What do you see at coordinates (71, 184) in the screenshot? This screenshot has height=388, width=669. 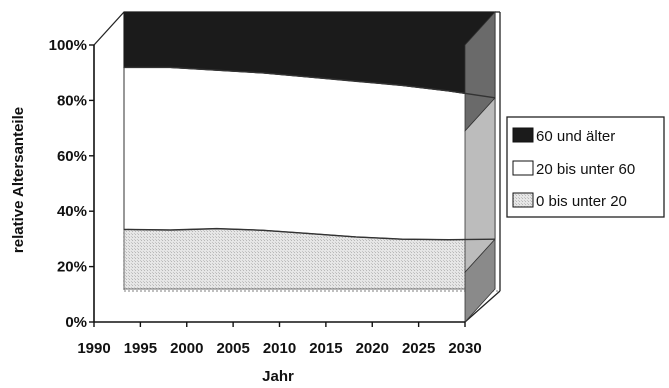 I see `y-ticks: 0% 20% 40% 60% 80% 100%` at bounding box center [71, 184].